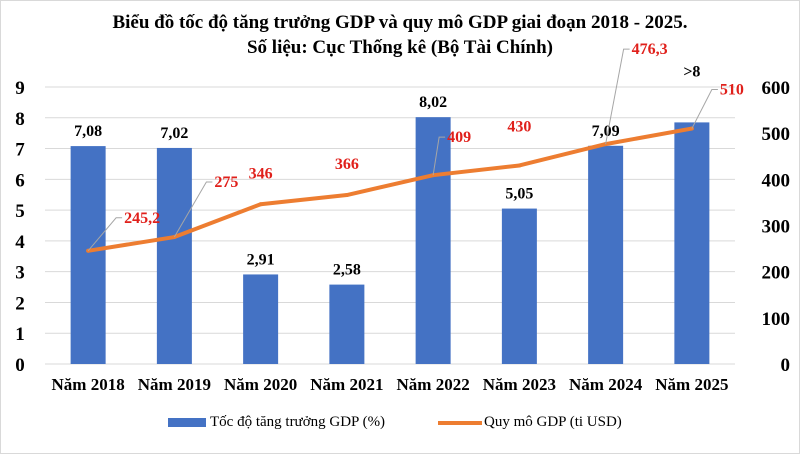 The width and height of the screenshot is (800, 454). I want to click on x-tick-label: Năm 2025, so click(691, 384).